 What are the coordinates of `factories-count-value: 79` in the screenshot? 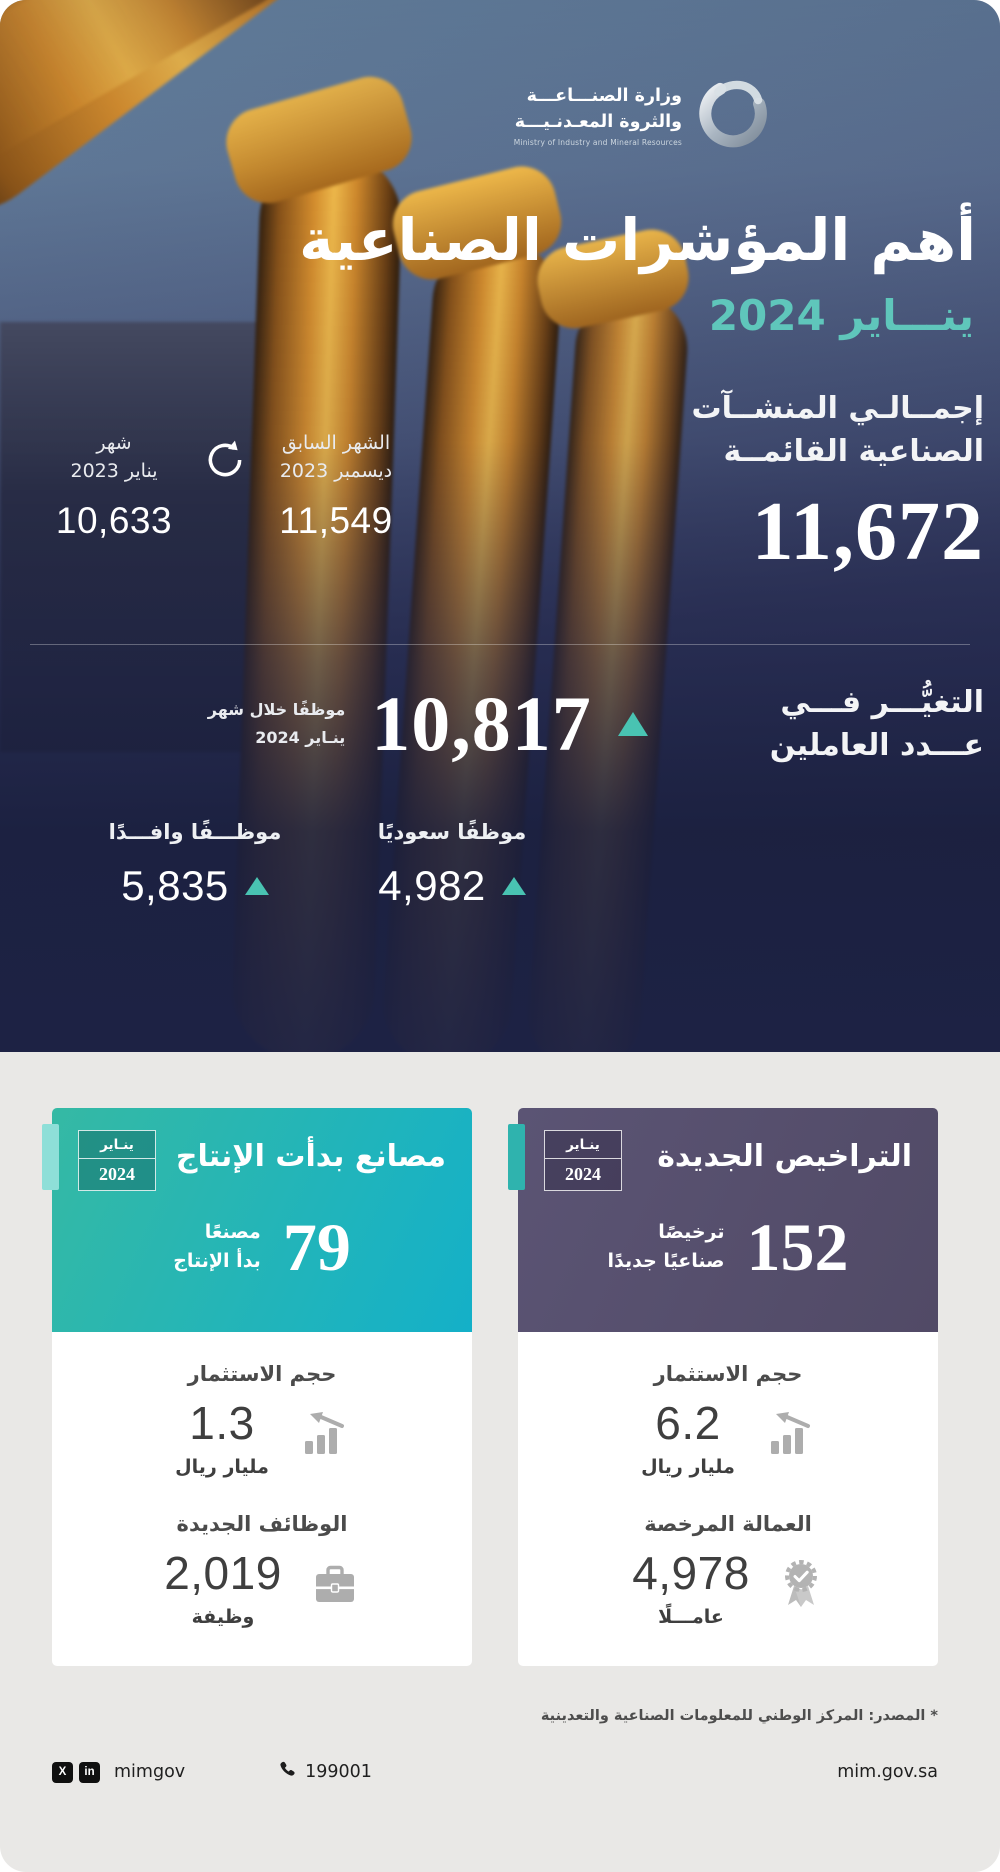 It's located at (316, 1247).